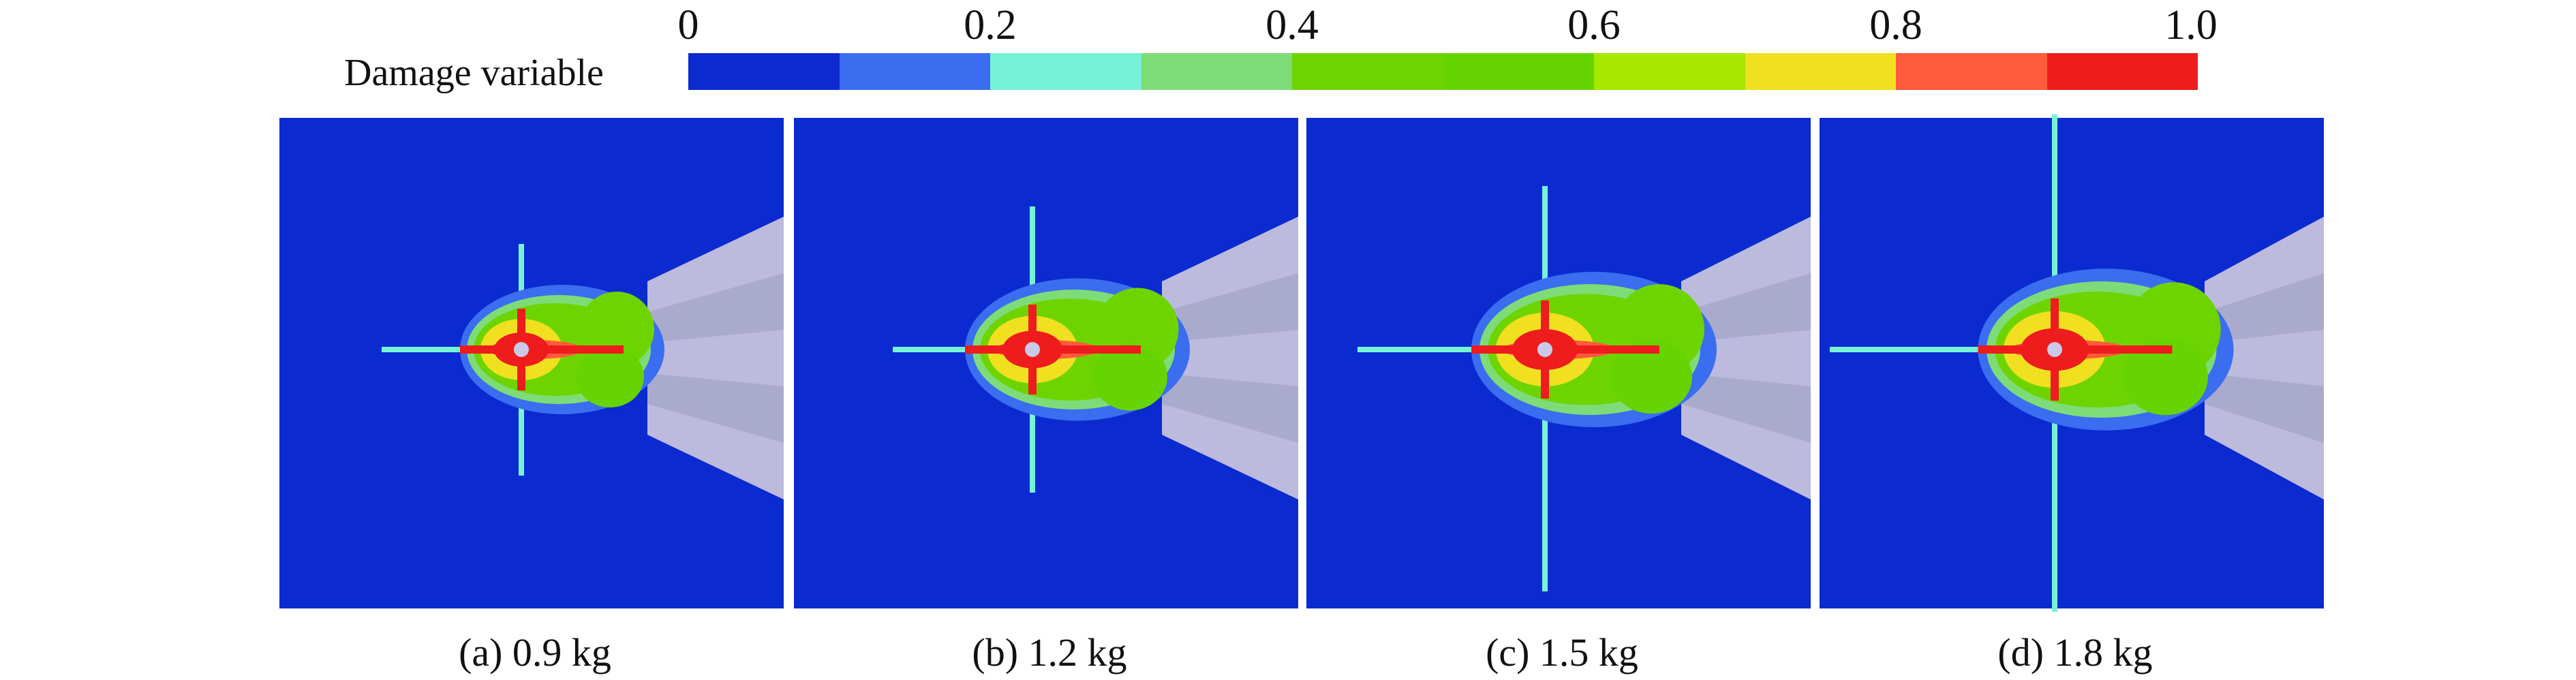 This screenshot has width=2576, height=680. I want to click on panel-caption: (b) 1.2 kg, so click(1049, 652).